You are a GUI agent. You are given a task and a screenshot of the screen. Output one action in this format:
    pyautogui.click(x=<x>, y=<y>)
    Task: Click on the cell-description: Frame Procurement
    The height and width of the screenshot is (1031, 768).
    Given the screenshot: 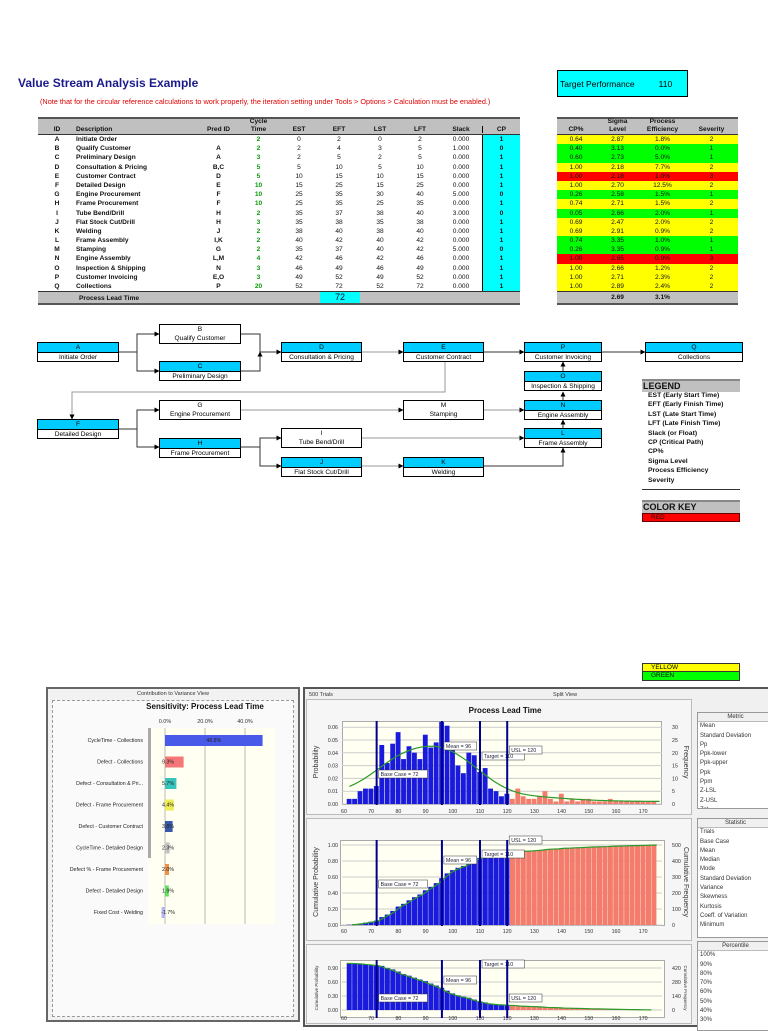 What is the action you would take?
    pyautogui.click(x=138, y=203)
    